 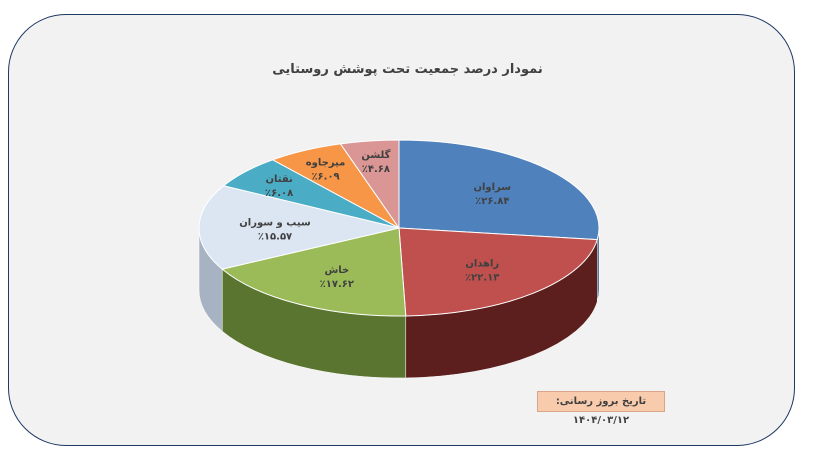 What do you see at coordinates (337, 284) in the screenshot?
I see `slice-label-value-2: ٪۱۷.۶۲` at bounding box center [337, 284].